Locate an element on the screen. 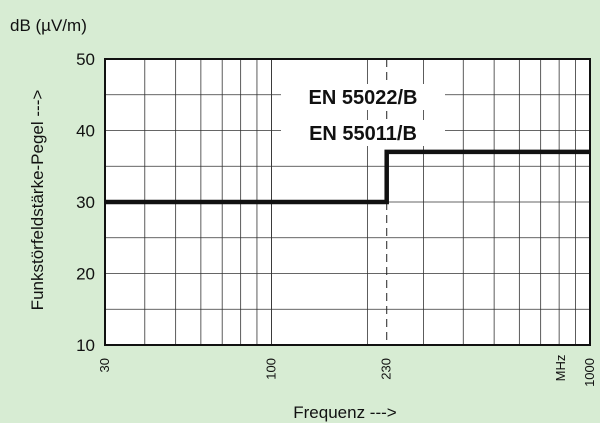 The image size is (600, 423). x-tick-label: 100 is located at coordinates (271, 369).